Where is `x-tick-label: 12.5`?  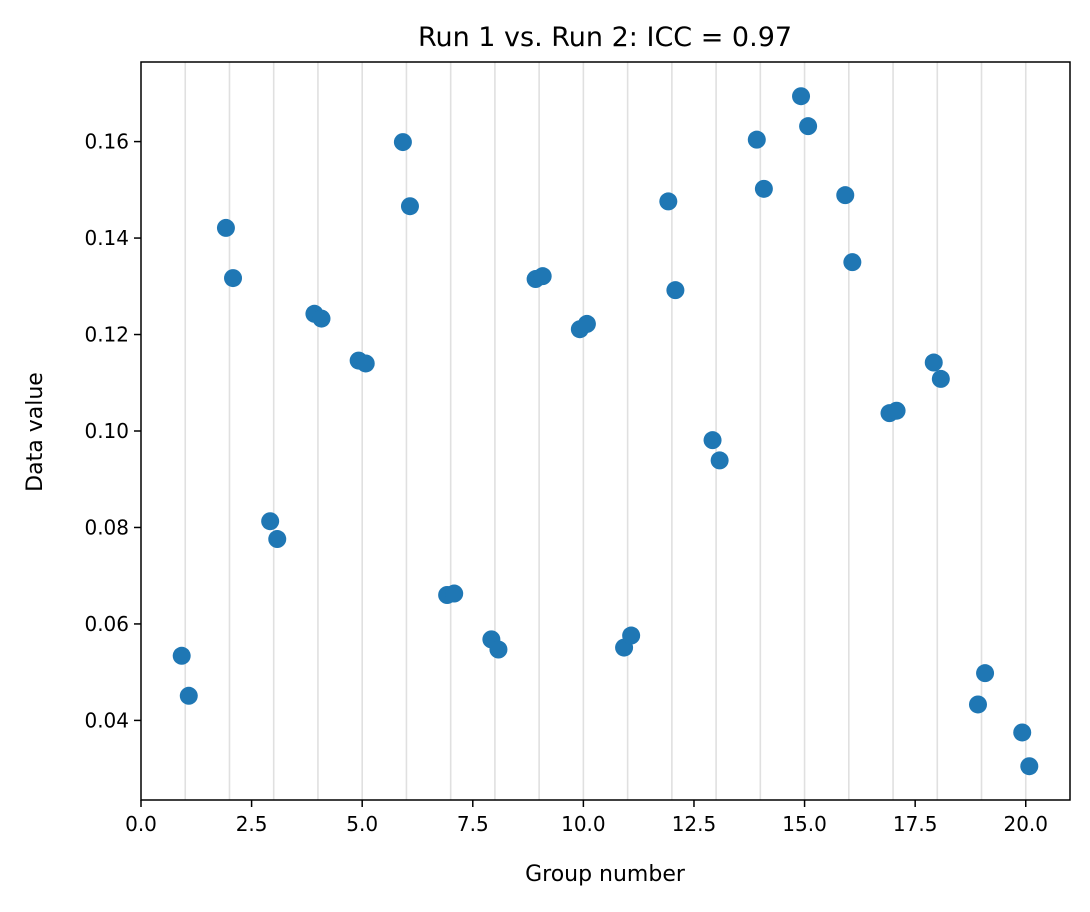 x-tick-label: 12.5 is located at coordinates (694, 824).